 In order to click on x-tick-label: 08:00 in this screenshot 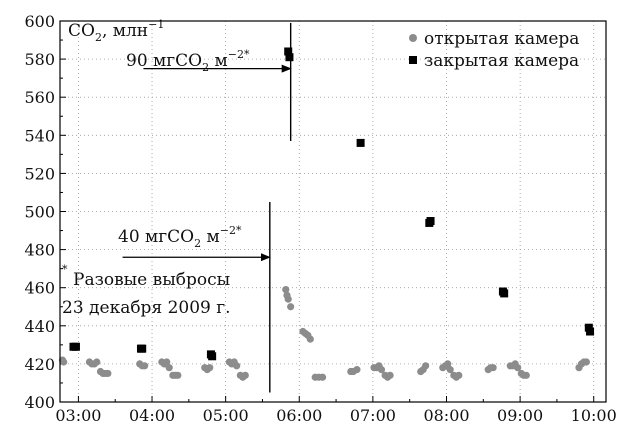, I will do `click(446, 415)`.